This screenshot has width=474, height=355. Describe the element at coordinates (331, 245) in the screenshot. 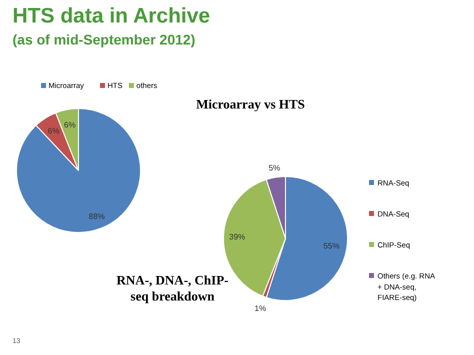

I see `data-label: 55%` at that location.